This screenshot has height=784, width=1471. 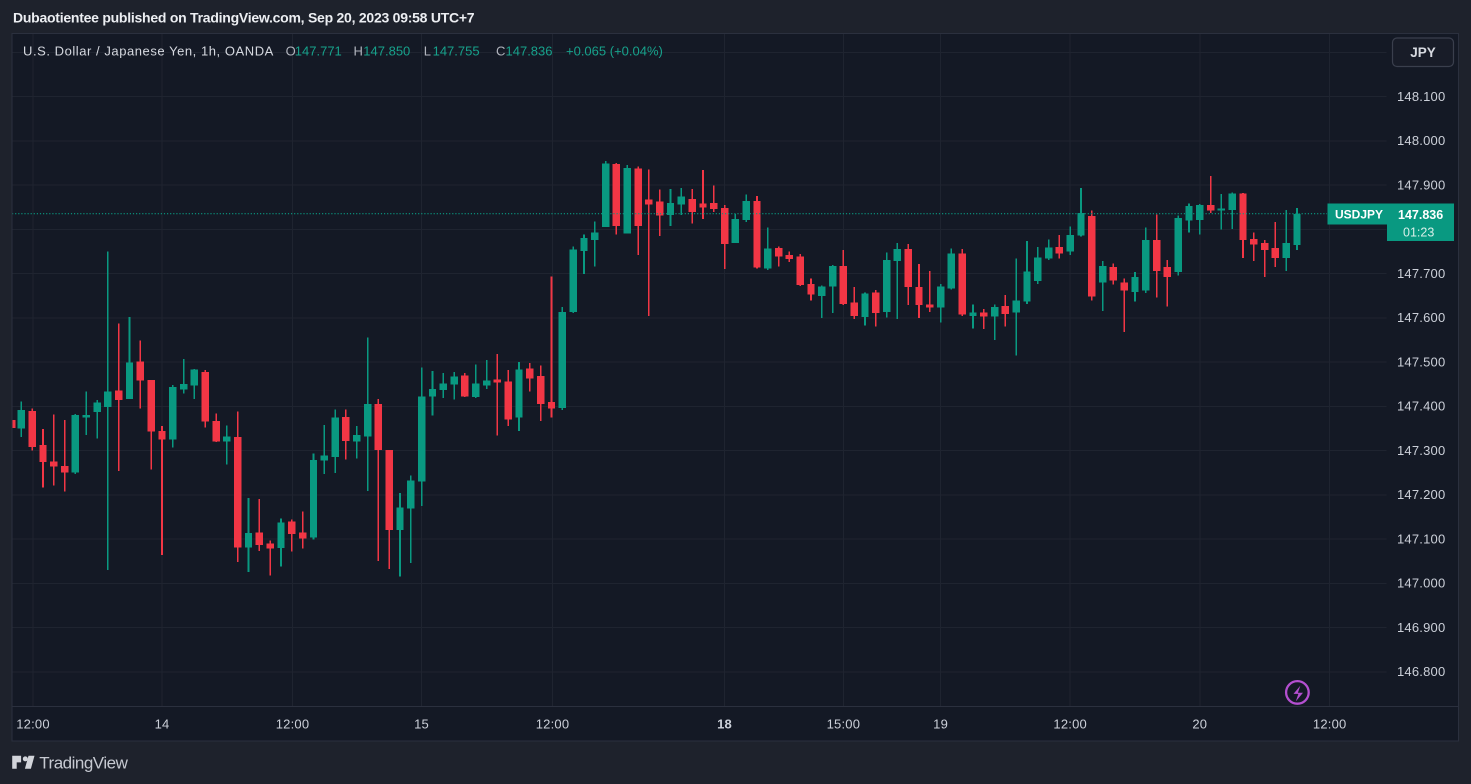 I want to click on svg-text:U.S. Dollar / Japanese Yen, 1h: U.S. Dollar / Japanese Yen, 1h, OANDA, so click(x=148, y=51).